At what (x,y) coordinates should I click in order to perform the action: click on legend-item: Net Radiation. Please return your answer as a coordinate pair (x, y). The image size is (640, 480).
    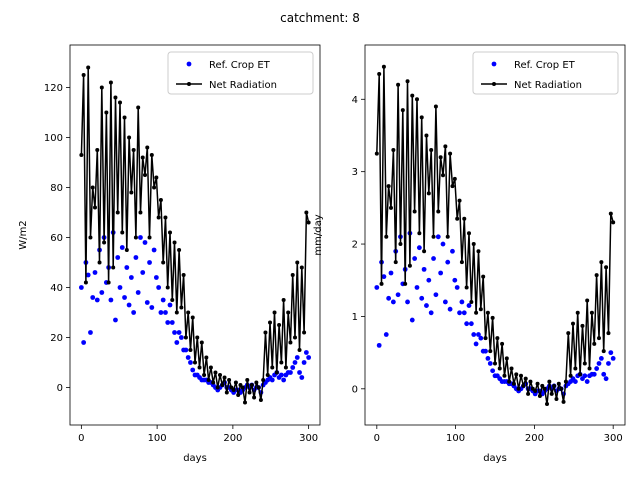
    Looking at the image, I should click on (531, 85).